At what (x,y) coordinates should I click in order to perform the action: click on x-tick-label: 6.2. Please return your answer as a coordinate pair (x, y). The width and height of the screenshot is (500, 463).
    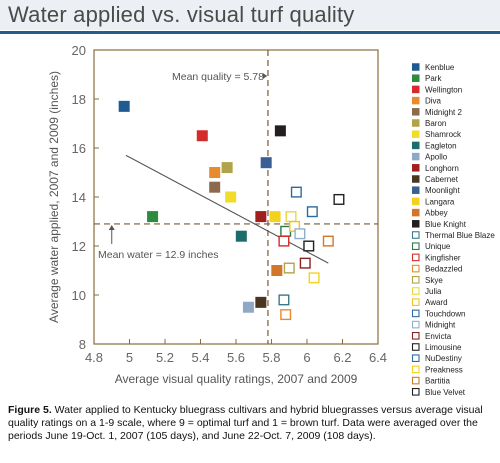
    Looking at the image, I should click on (342, 357).